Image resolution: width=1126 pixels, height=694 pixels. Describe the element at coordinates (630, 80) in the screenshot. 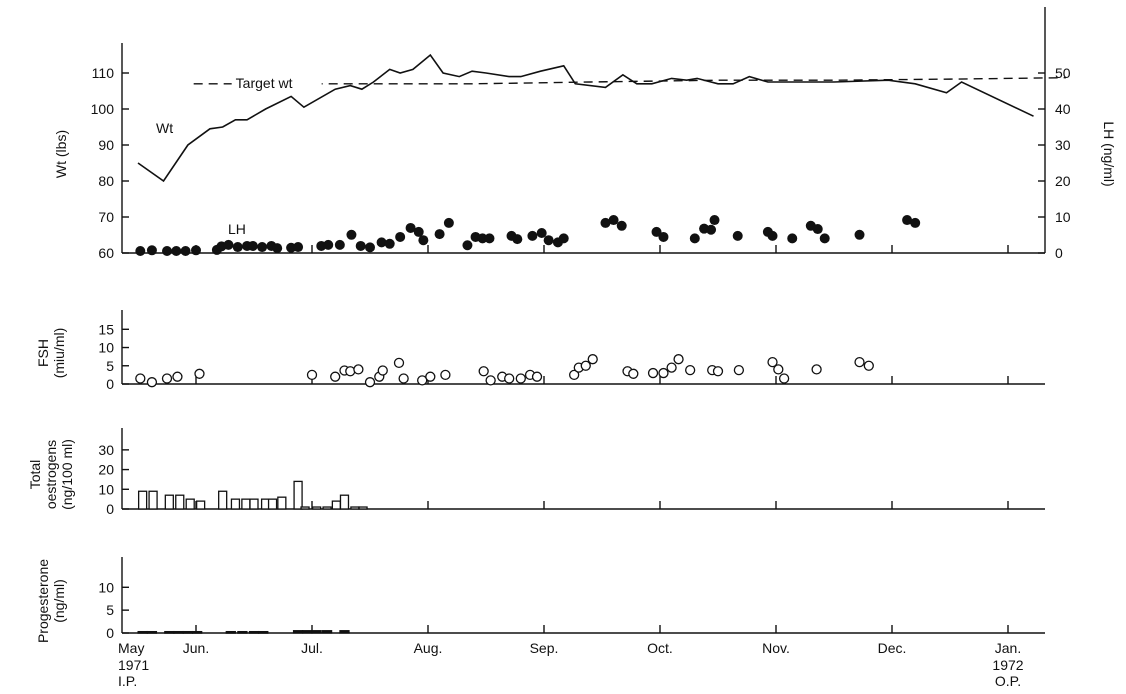

I see `target-weight-line` at that location.